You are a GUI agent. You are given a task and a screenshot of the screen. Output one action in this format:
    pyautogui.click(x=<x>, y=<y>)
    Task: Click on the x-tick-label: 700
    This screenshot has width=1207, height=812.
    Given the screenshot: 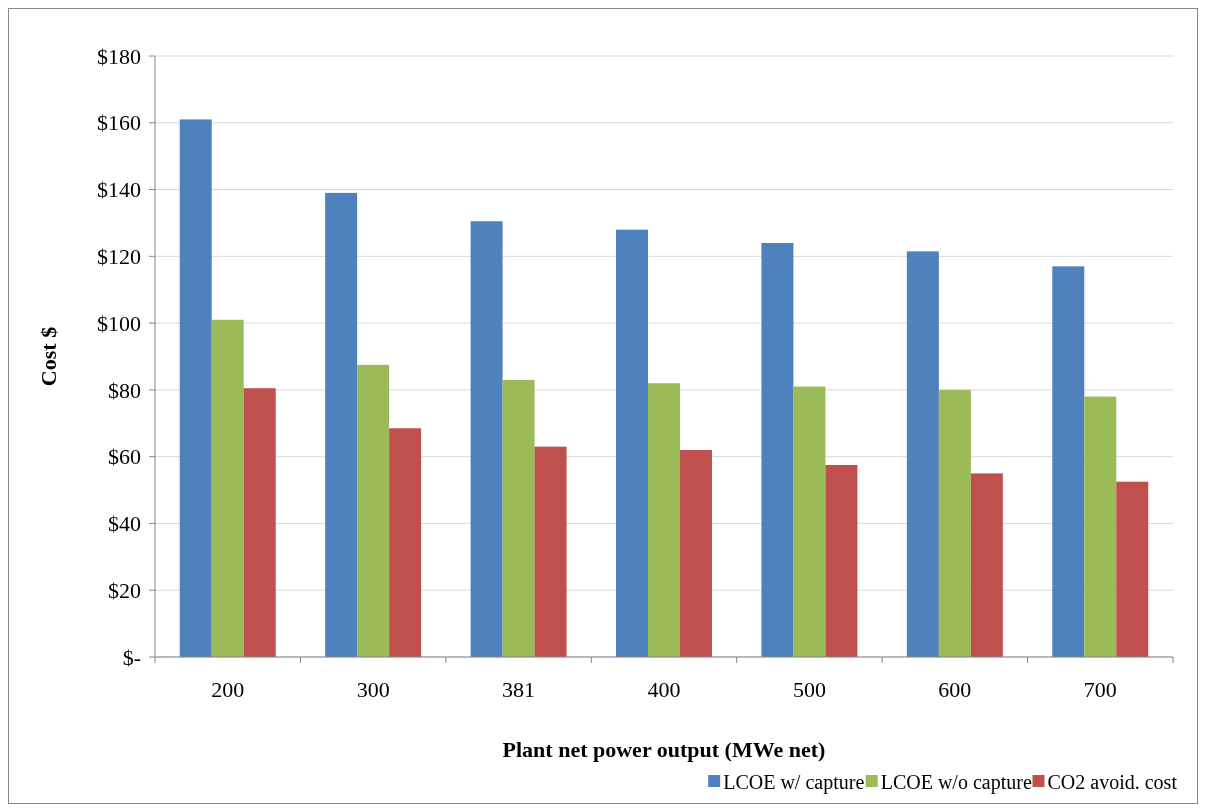 What is the action you would take?
    pyautogui.click(x=1100, y=689)
    